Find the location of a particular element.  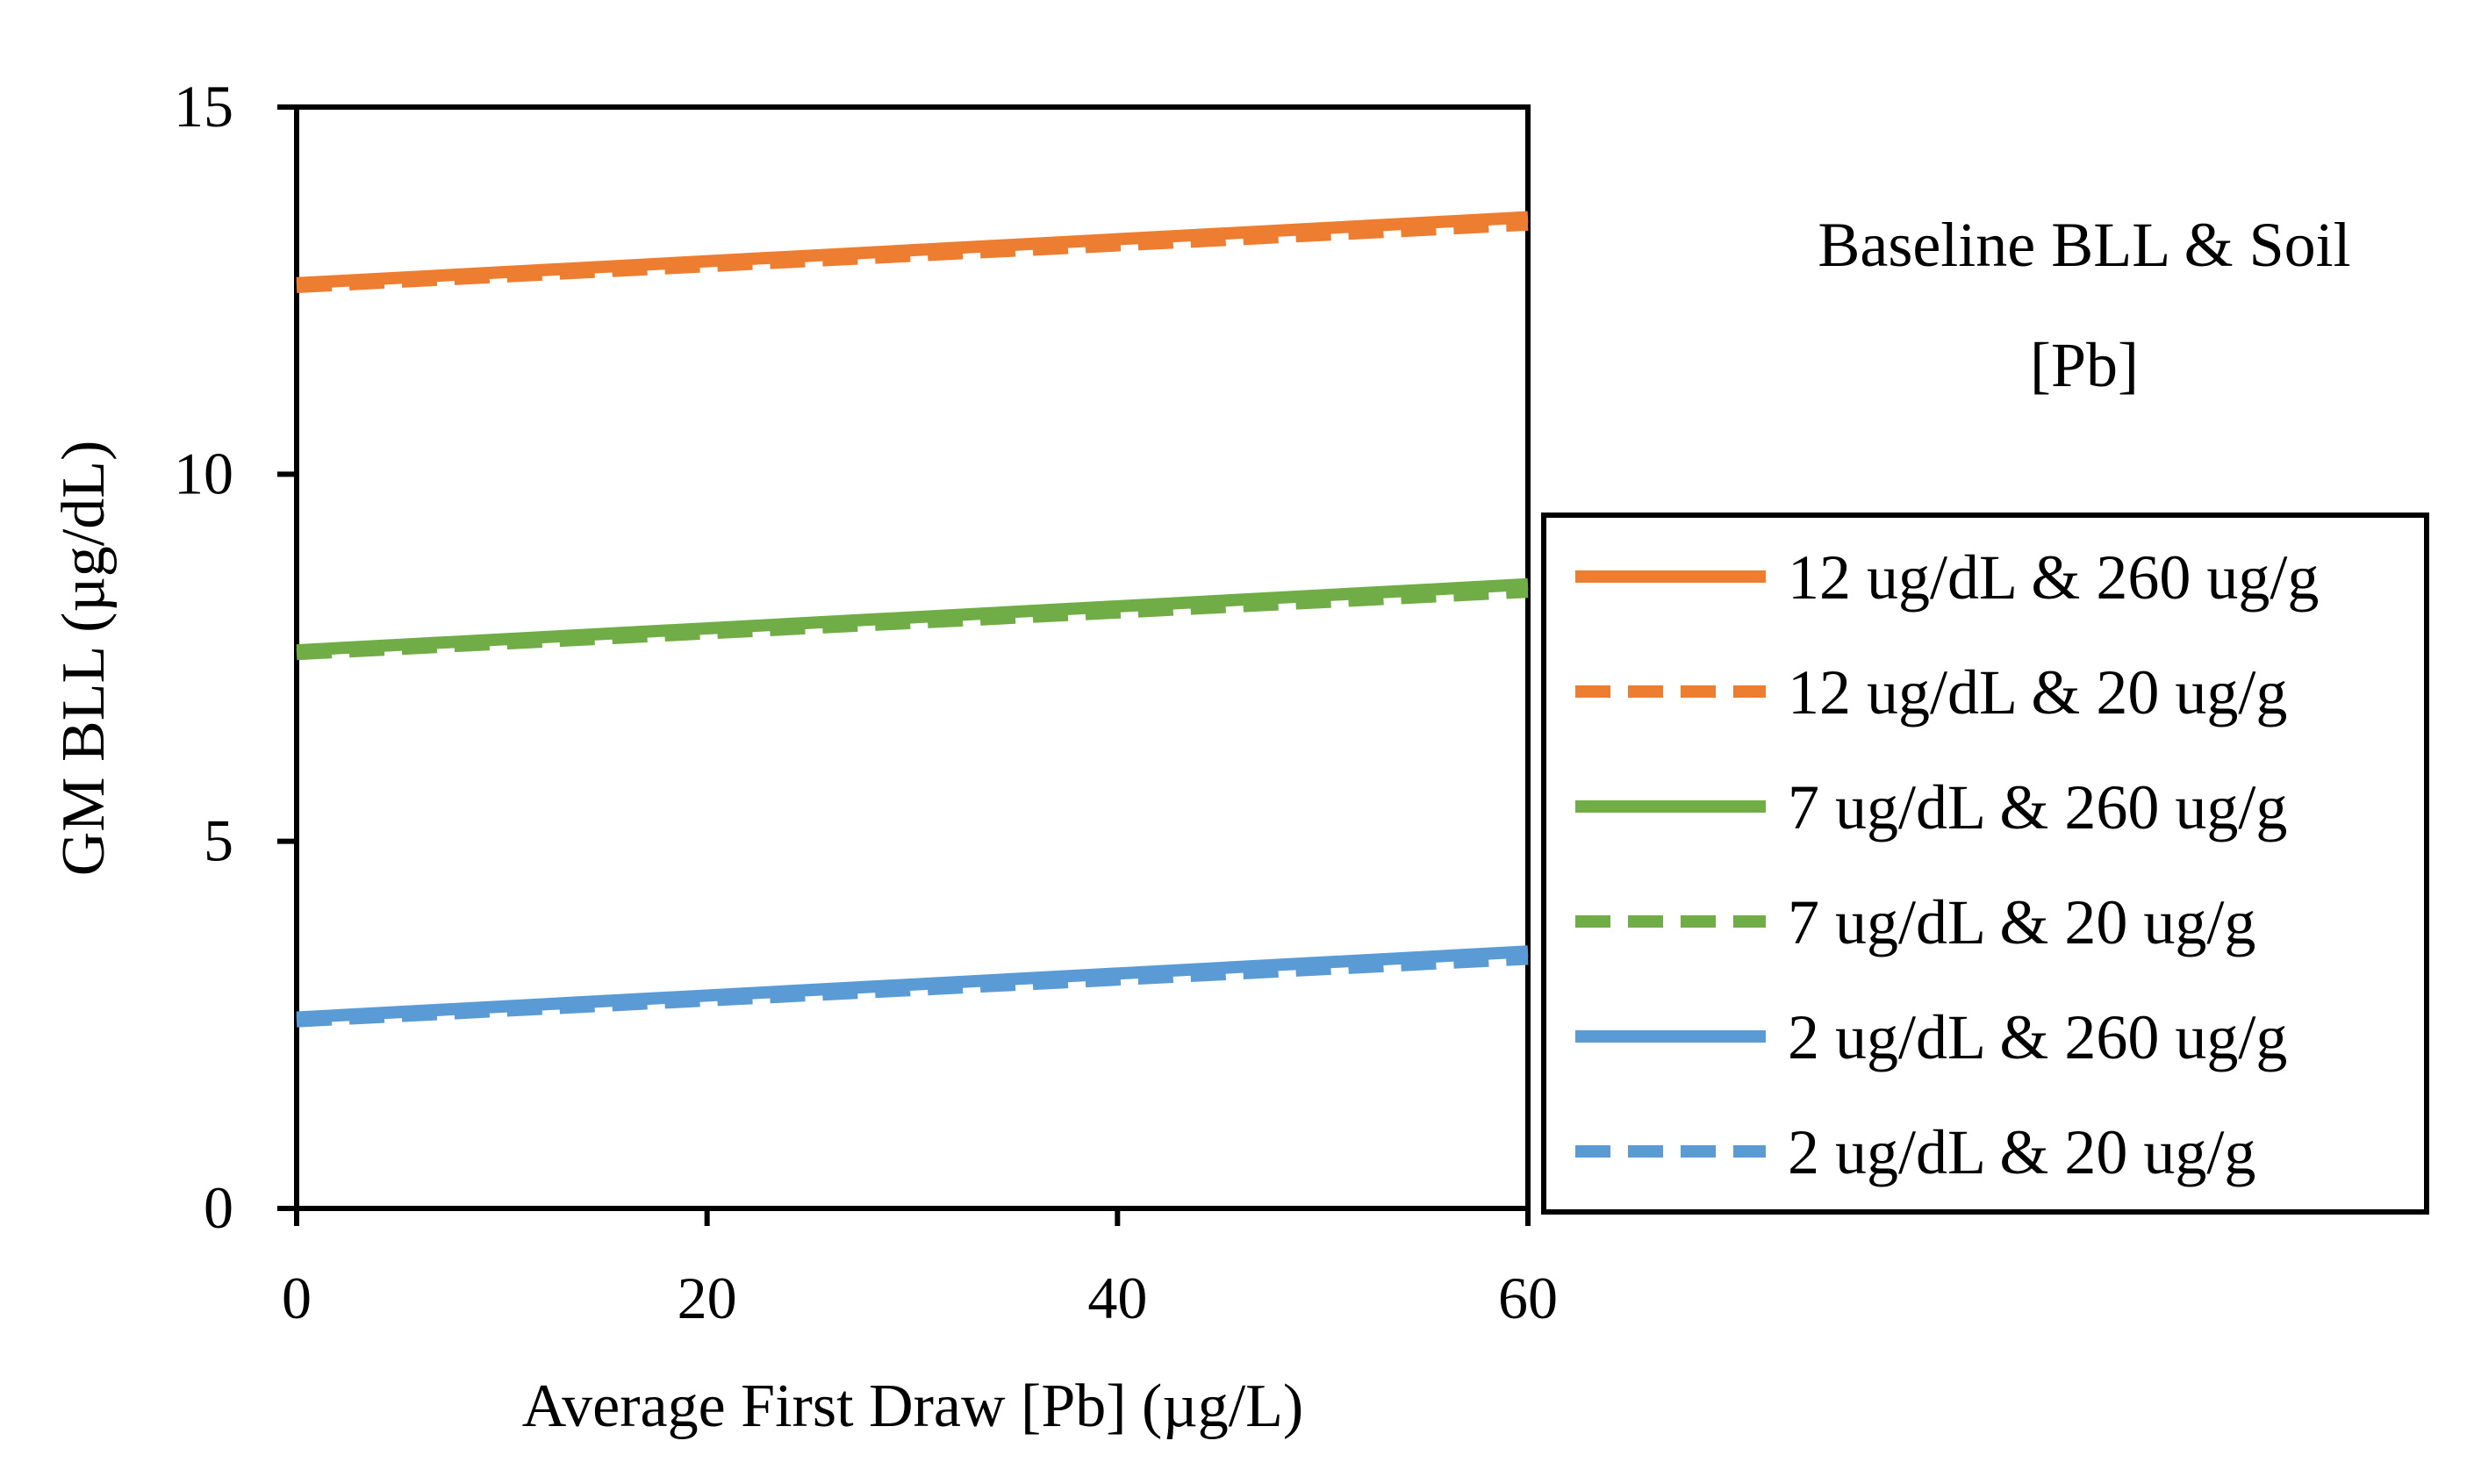

legend-label-3: 7 ug/dL & 260 ug/g is located at coordinates (2037, 807).